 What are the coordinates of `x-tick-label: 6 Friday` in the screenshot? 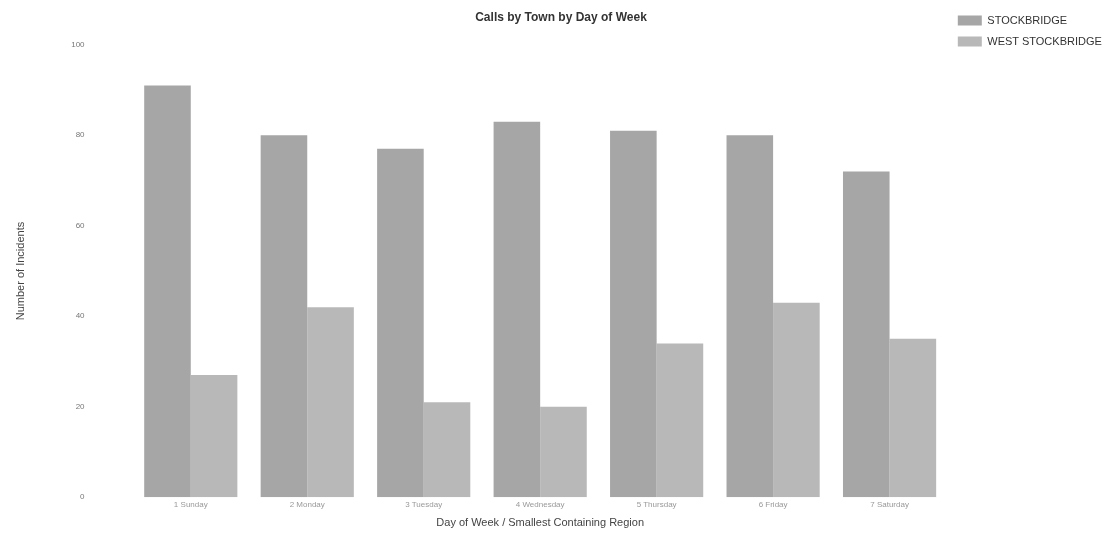 It's located at (773, 505).